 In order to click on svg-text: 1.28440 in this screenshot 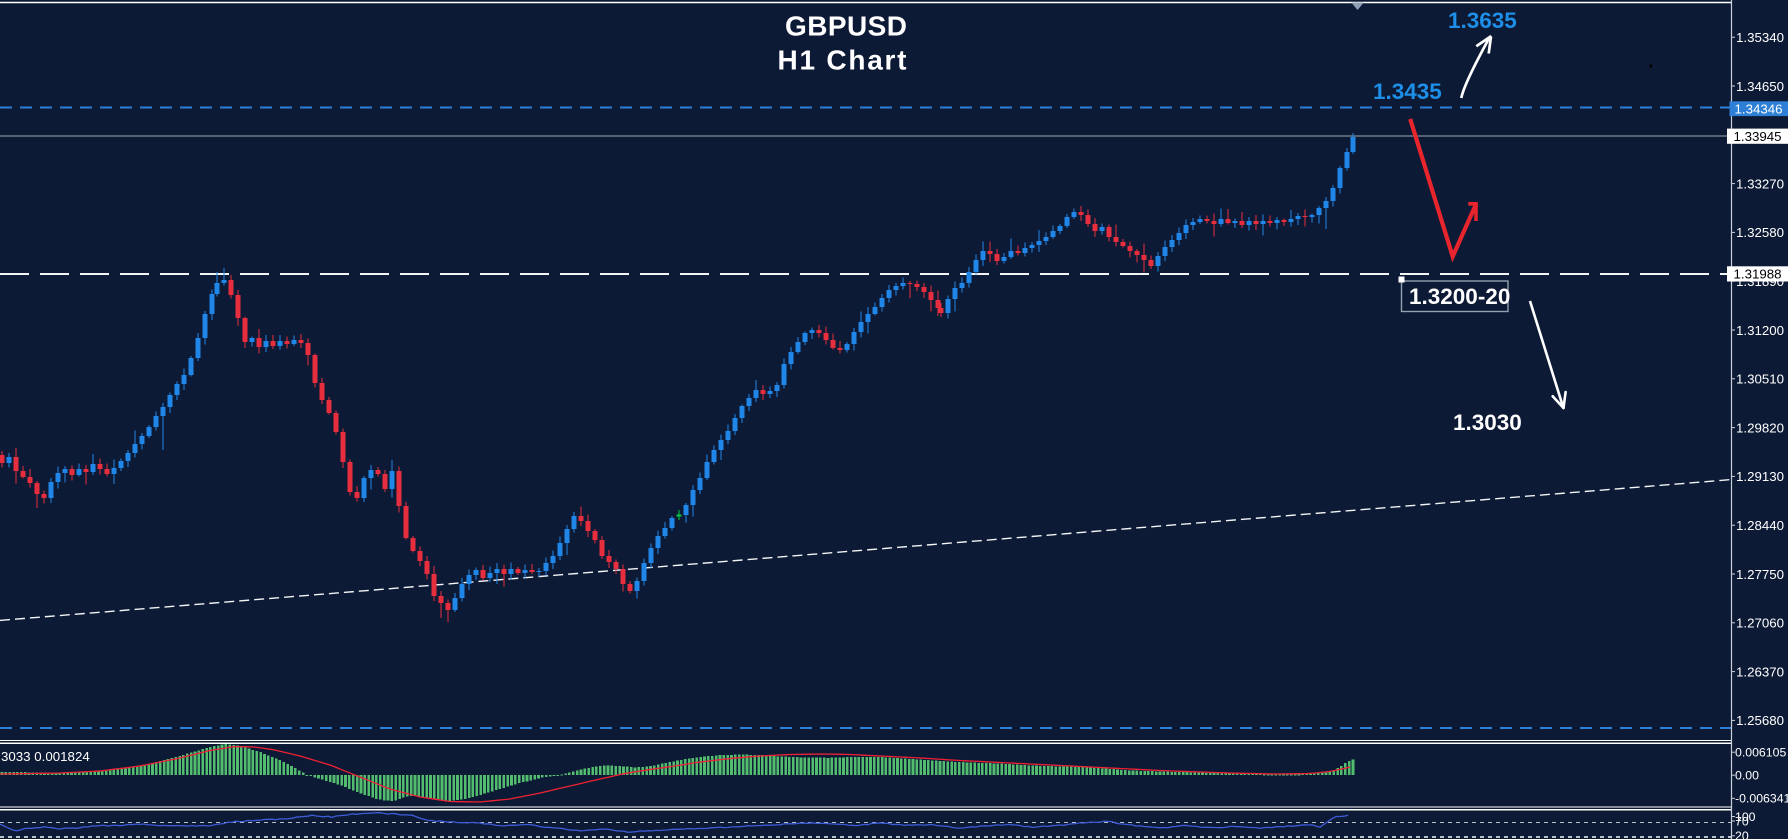, I will do `click(1760, 525)`.